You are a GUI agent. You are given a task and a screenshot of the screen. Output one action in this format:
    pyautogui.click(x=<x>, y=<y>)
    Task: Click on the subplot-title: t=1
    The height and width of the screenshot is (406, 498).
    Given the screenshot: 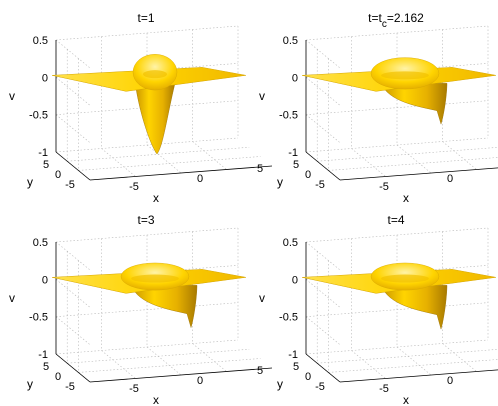 What is the action you would take?
    pyautogui.click(x=145, y=18)
    